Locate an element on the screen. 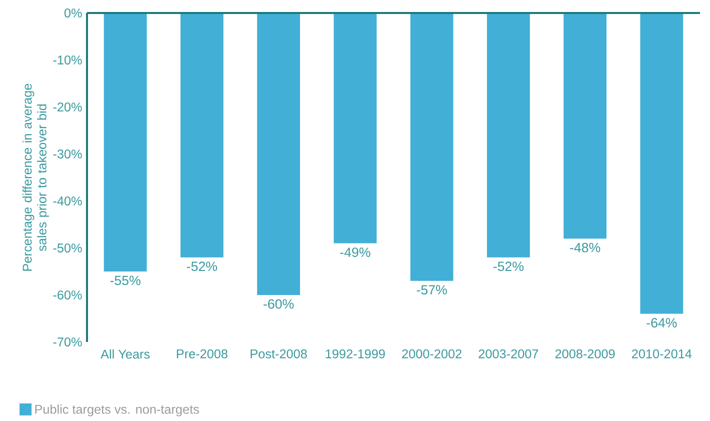 The height and width of the screenshot is (421, 710). y-tick-label: -30% is located at coordinates (67, 154).